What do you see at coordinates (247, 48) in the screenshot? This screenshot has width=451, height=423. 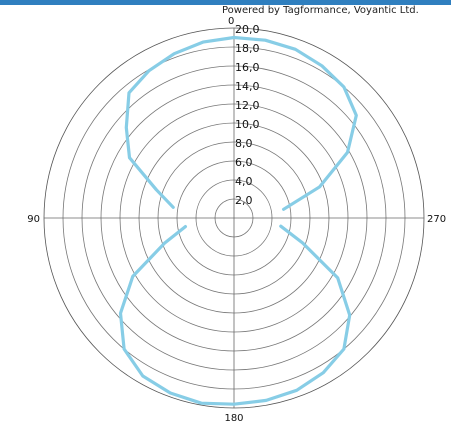 I see `radial-tick-label: 18,0` at bounding box center [247, 48].